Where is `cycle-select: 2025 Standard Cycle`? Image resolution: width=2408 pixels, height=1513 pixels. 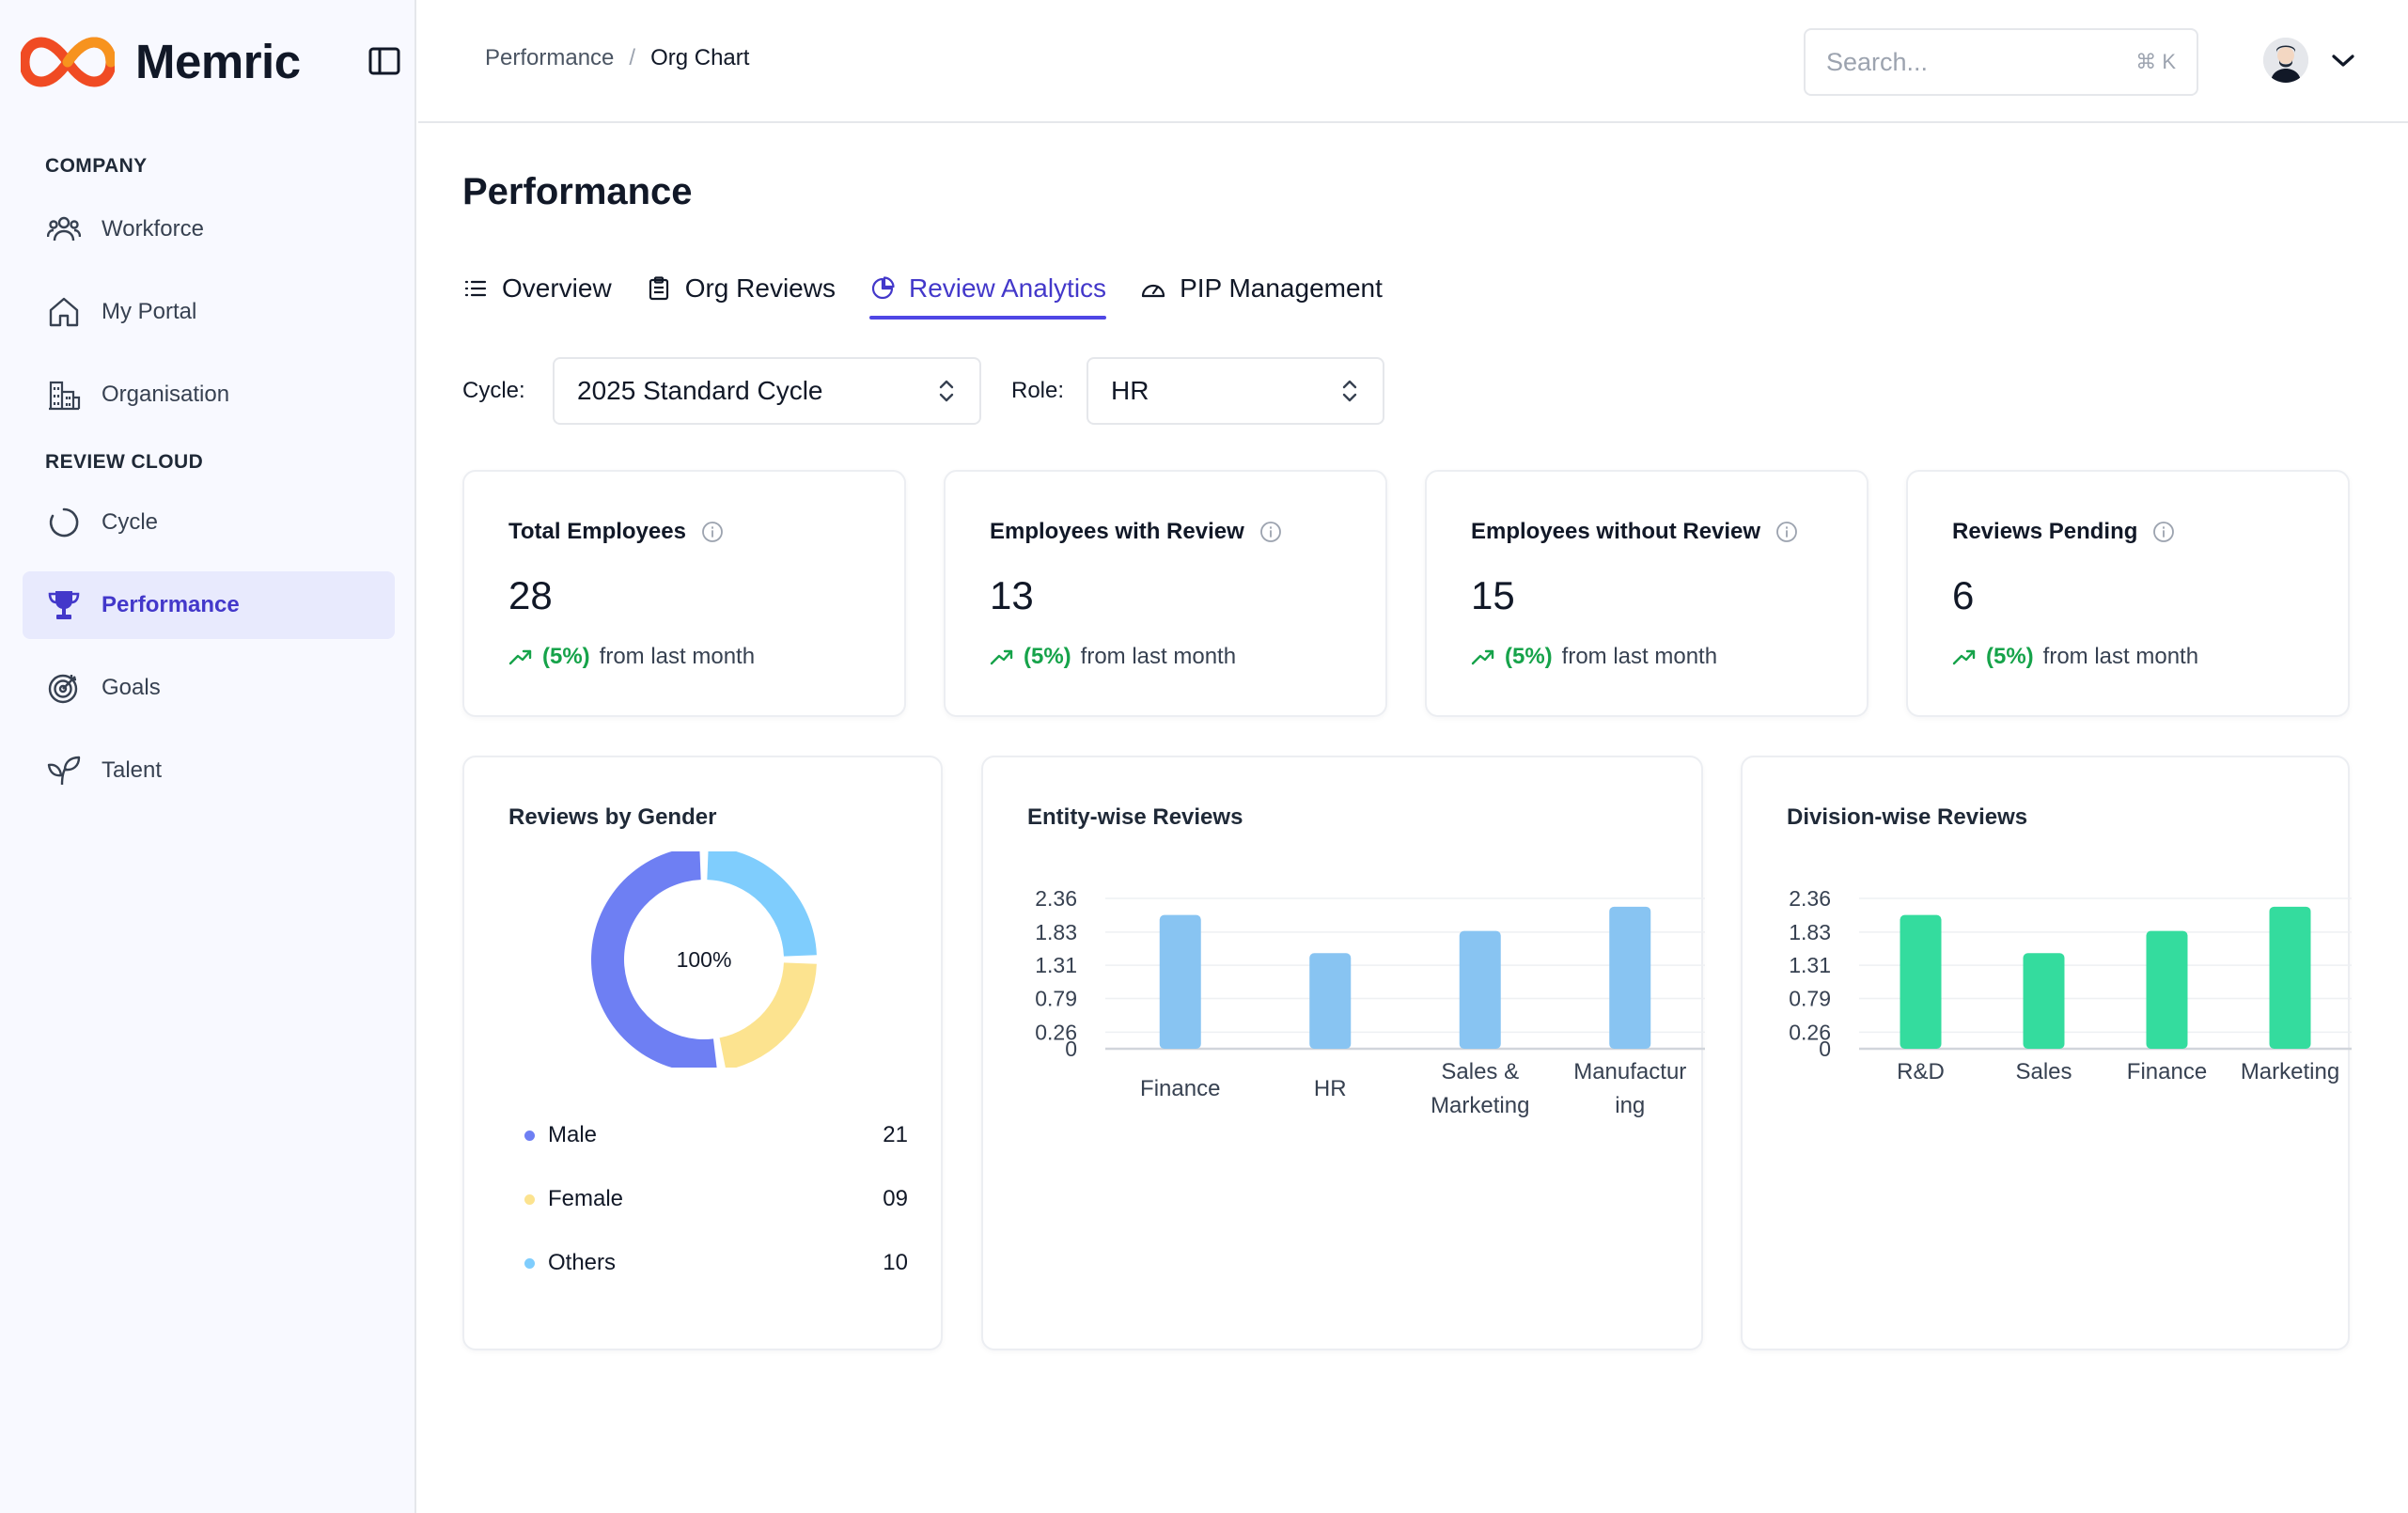
cycle-select: 2025 Standard Cycle is located at coordinates (767, 391).